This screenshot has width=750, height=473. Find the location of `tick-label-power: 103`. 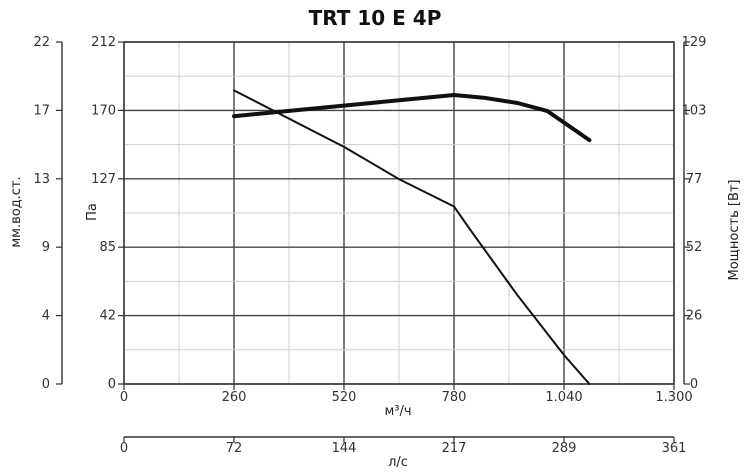

tick-label-power: 103 is located at coordinates (694, 110).